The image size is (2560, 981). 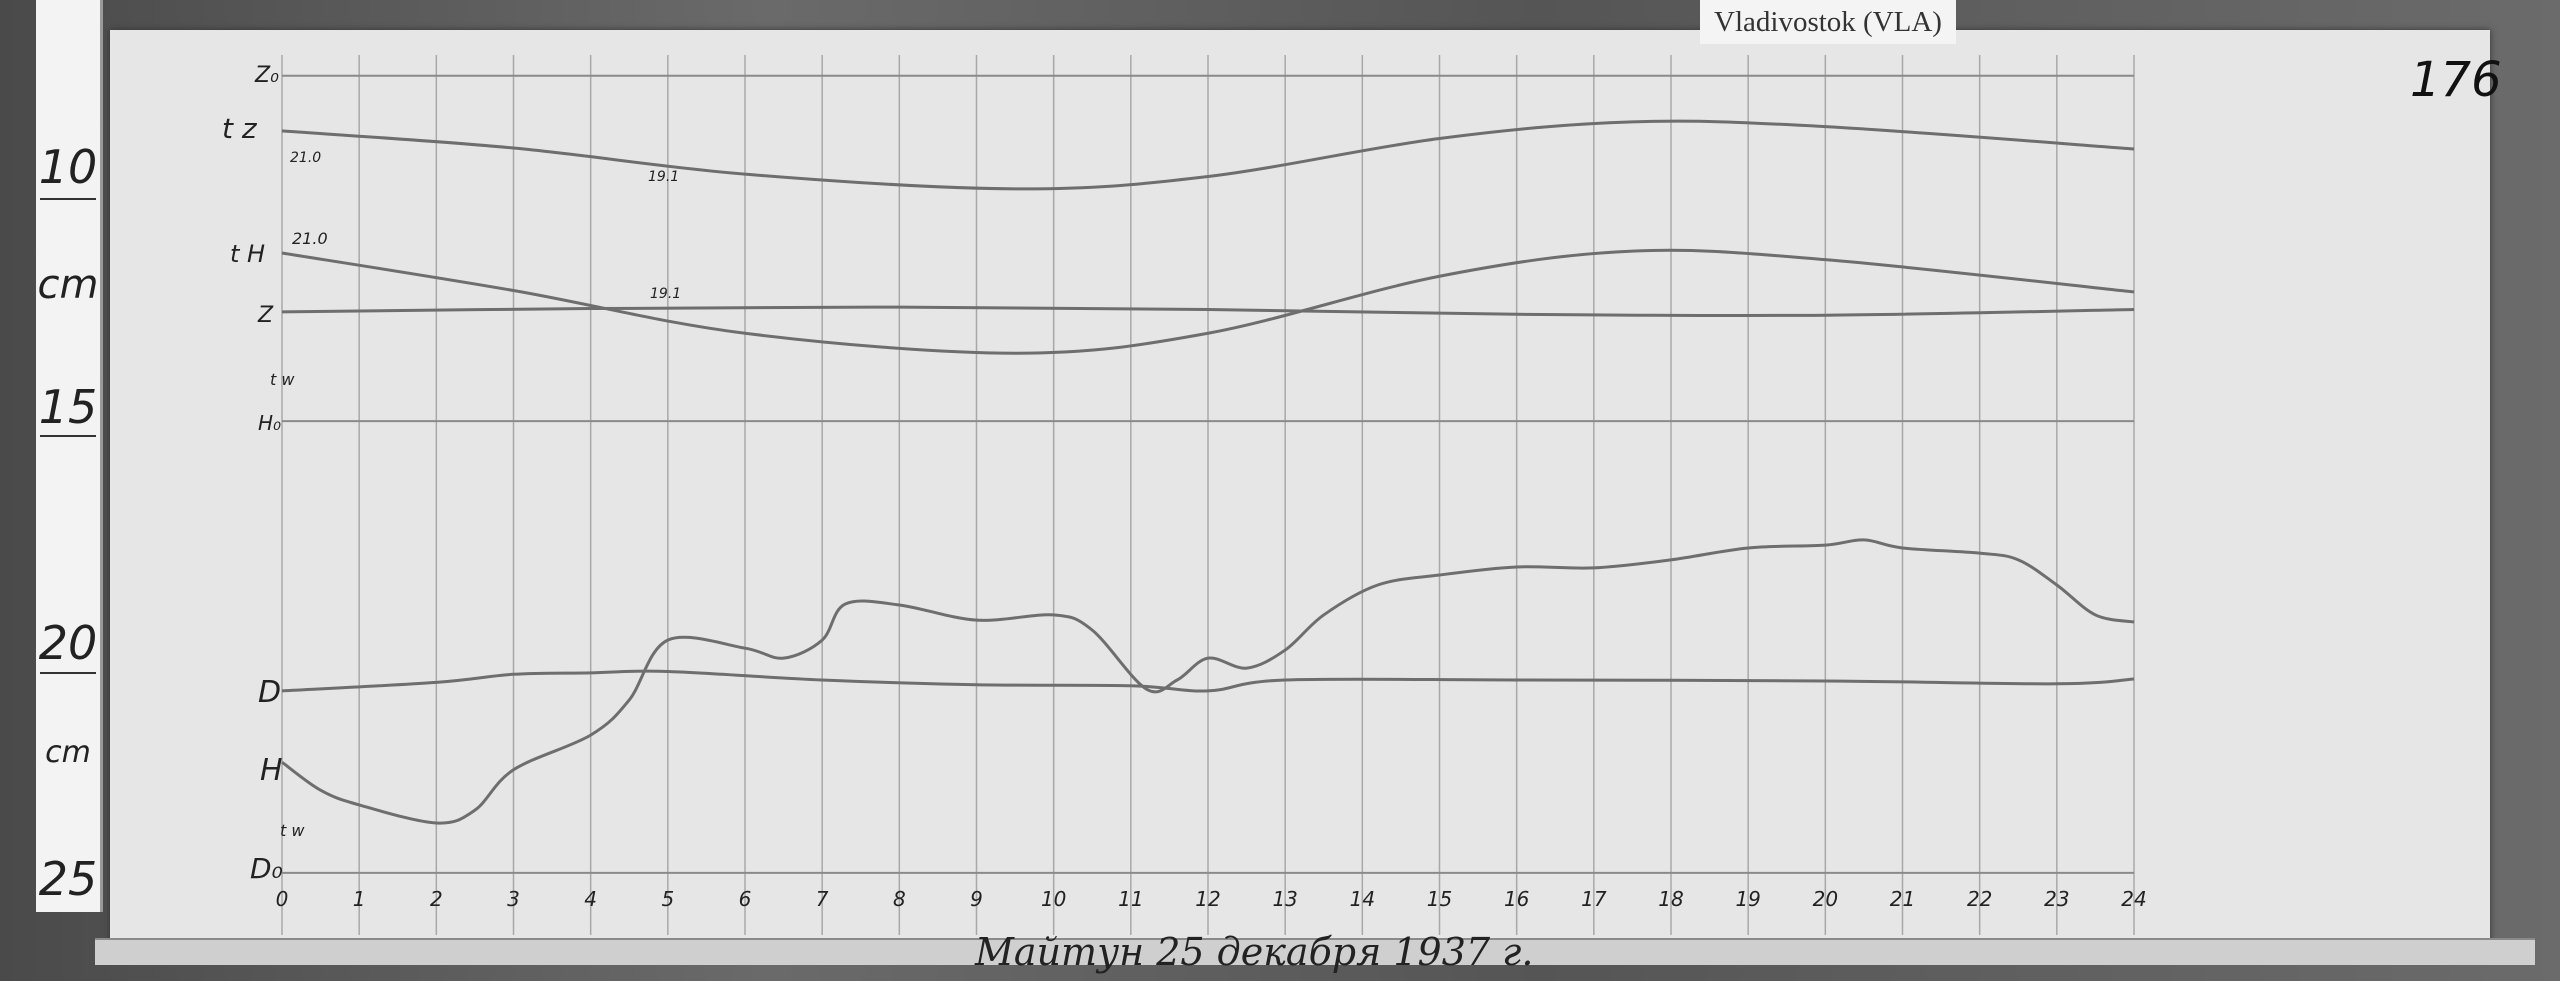 What do you see at coordinates (266, 75) in the screenshot?
I see `trace-label-z0: Z₀` at bounding box center [266, 75].